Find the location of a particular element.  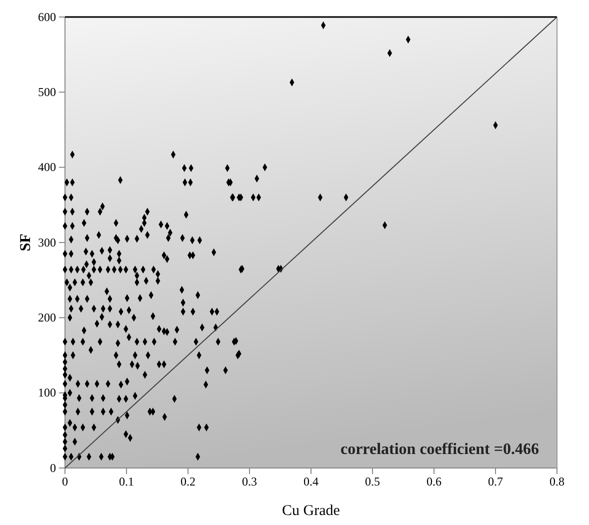

y-axis-title: SF is located at coordinates (26, 243).